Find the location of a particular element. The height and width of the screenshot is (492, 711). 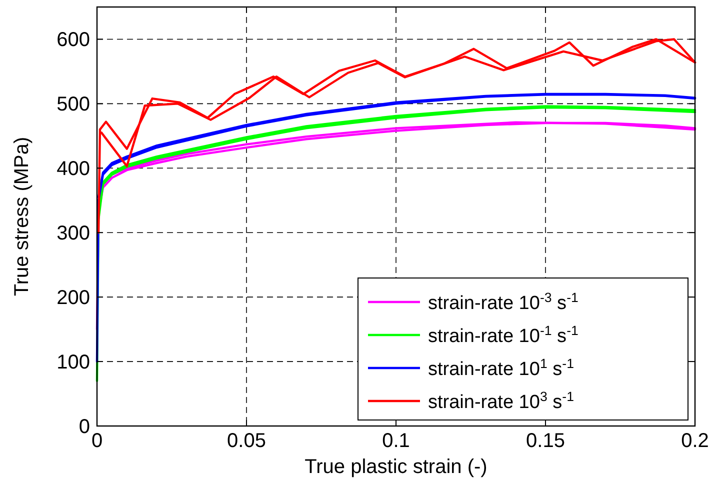

y-tick-label: 400 is located at coordinates (73, 169).